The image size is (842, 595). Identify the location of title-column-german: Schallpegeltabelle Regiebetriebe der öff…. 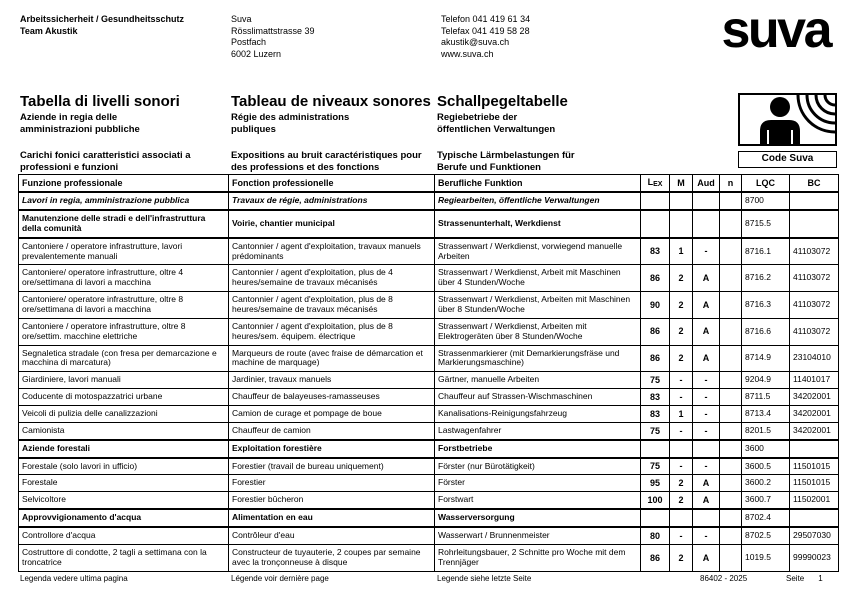
(506, 133).